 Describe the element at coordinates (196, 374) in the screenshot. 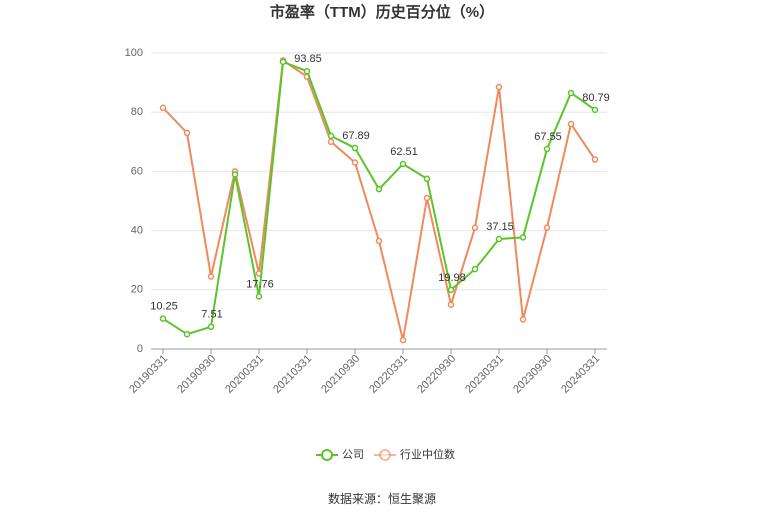

I see `x-tick-label: 20190930` at that location.